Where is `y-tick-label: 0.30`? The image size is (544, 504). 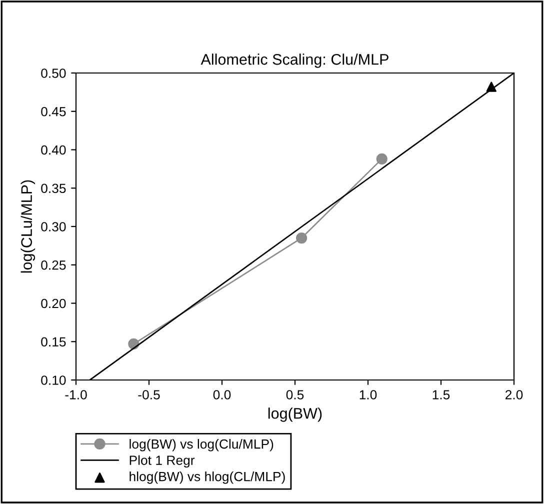 y-tick-label: 0.30 is located at coordinates (53, 227).